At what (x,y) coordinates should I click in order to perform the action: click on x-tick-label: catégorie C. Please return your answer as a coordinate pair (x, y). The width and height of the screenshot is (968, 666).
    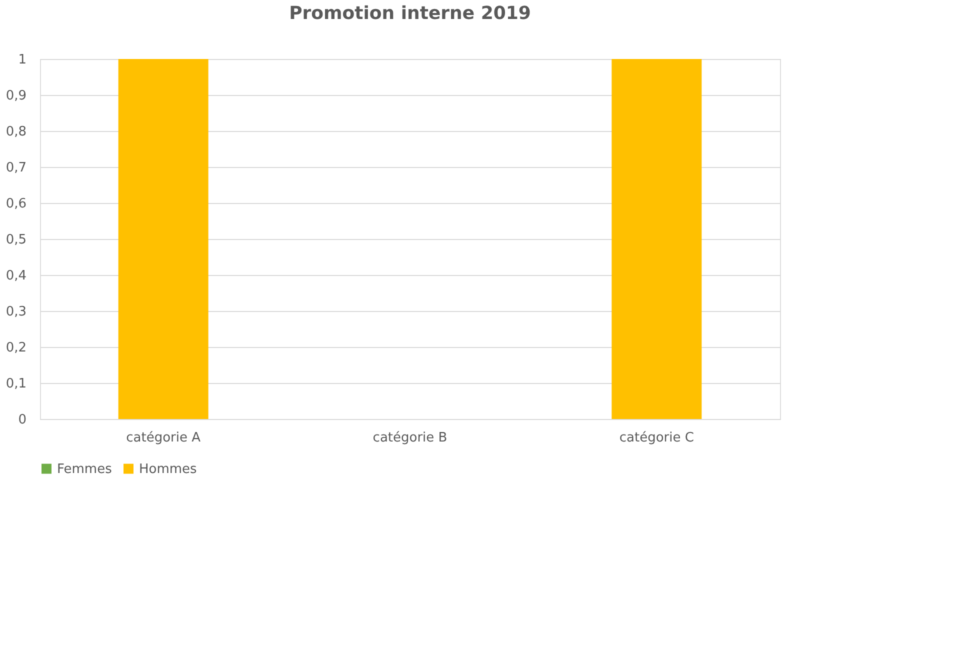
    Looking at the image, I should click on (656, 438).